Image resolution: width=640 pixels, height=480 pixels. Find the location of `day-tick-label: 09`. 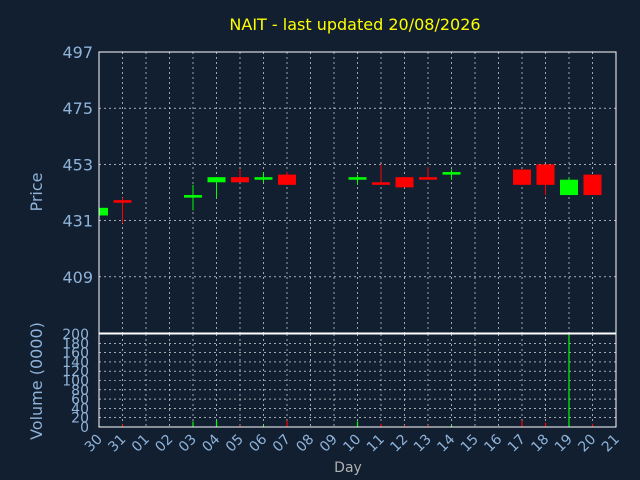

day-tick-label: 09 is located at coordinates (329, 444).